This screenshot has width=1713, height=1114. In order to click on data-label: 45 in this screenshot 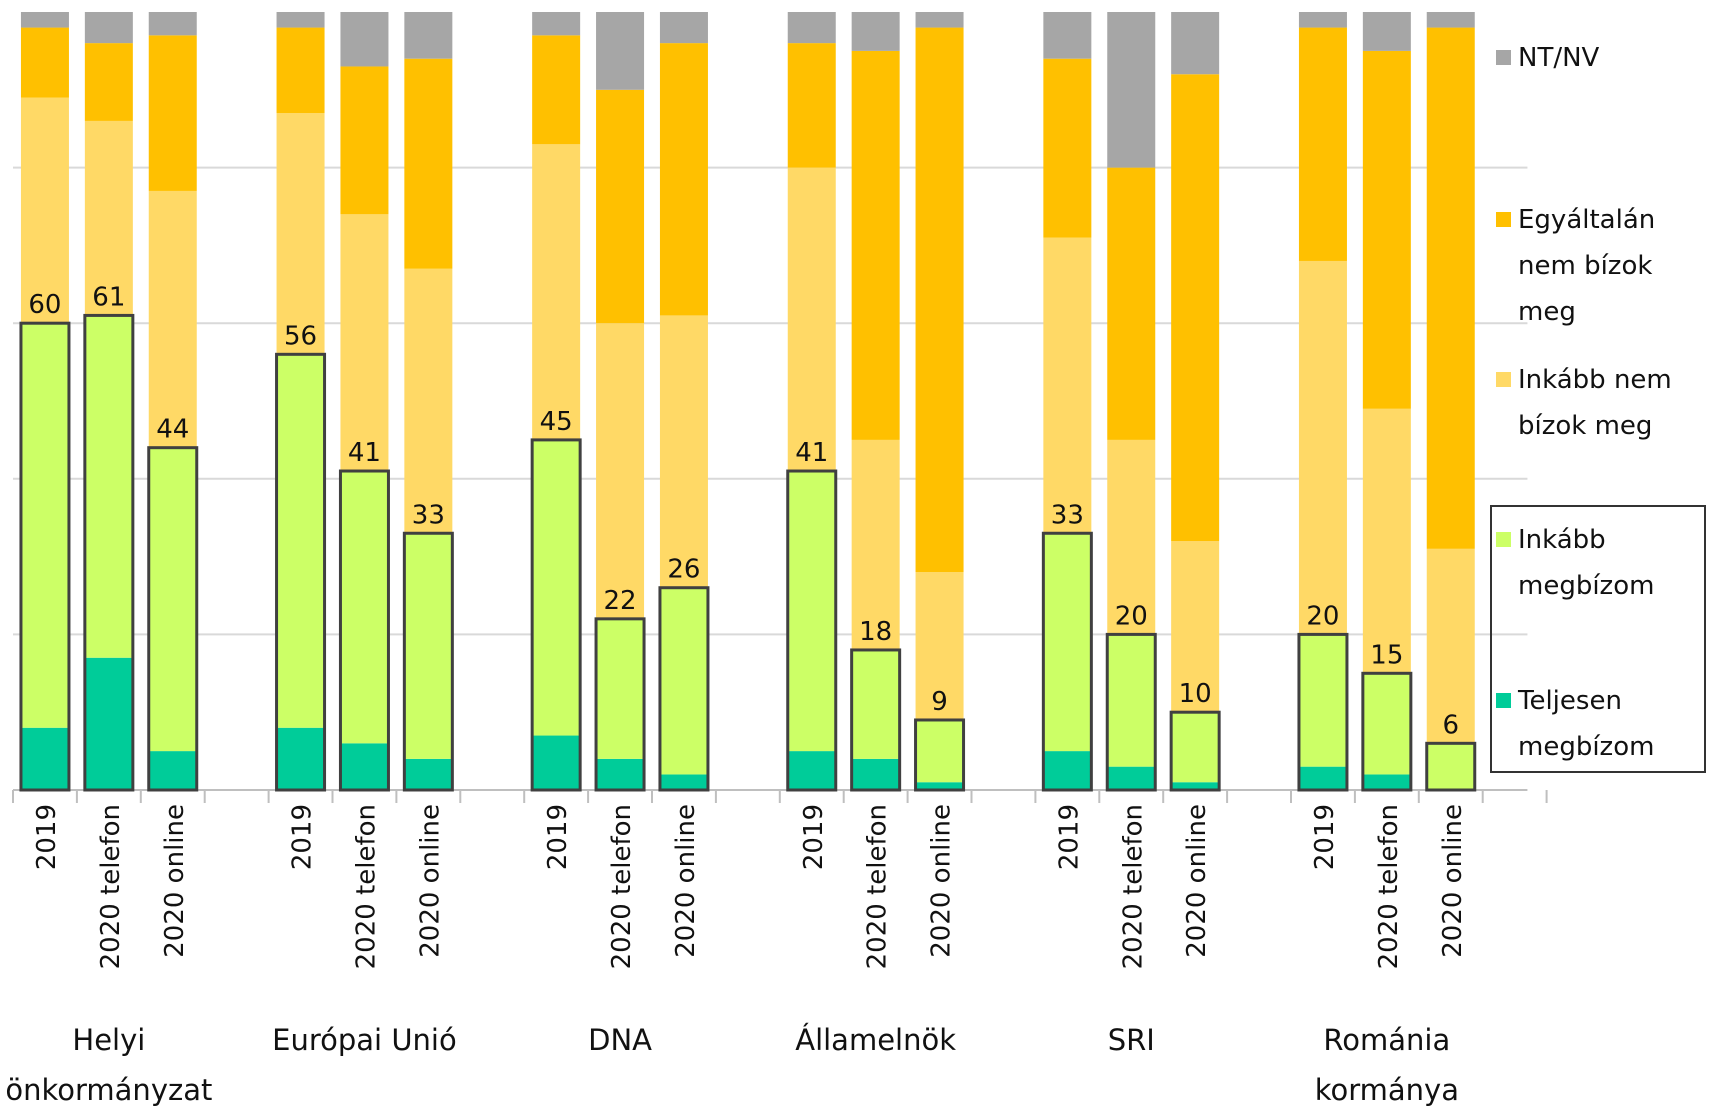, I will do `click(556, 422)`.